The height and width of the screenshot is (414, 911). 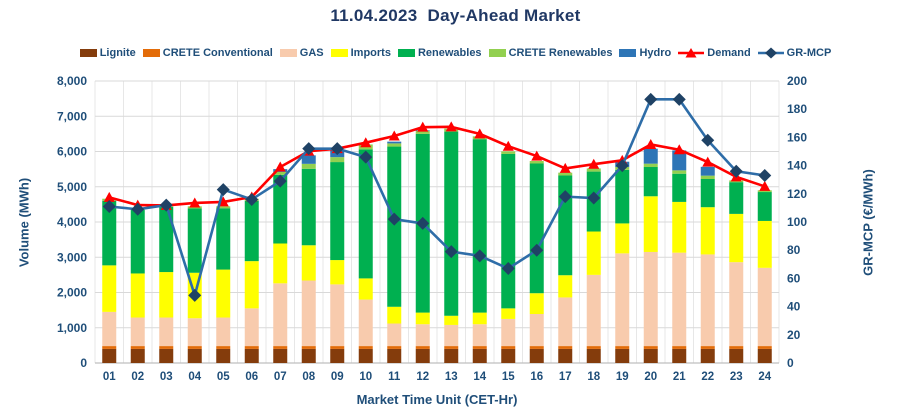 I want to click on bar-segment-hydro-h08, so click(x=308, y=159).